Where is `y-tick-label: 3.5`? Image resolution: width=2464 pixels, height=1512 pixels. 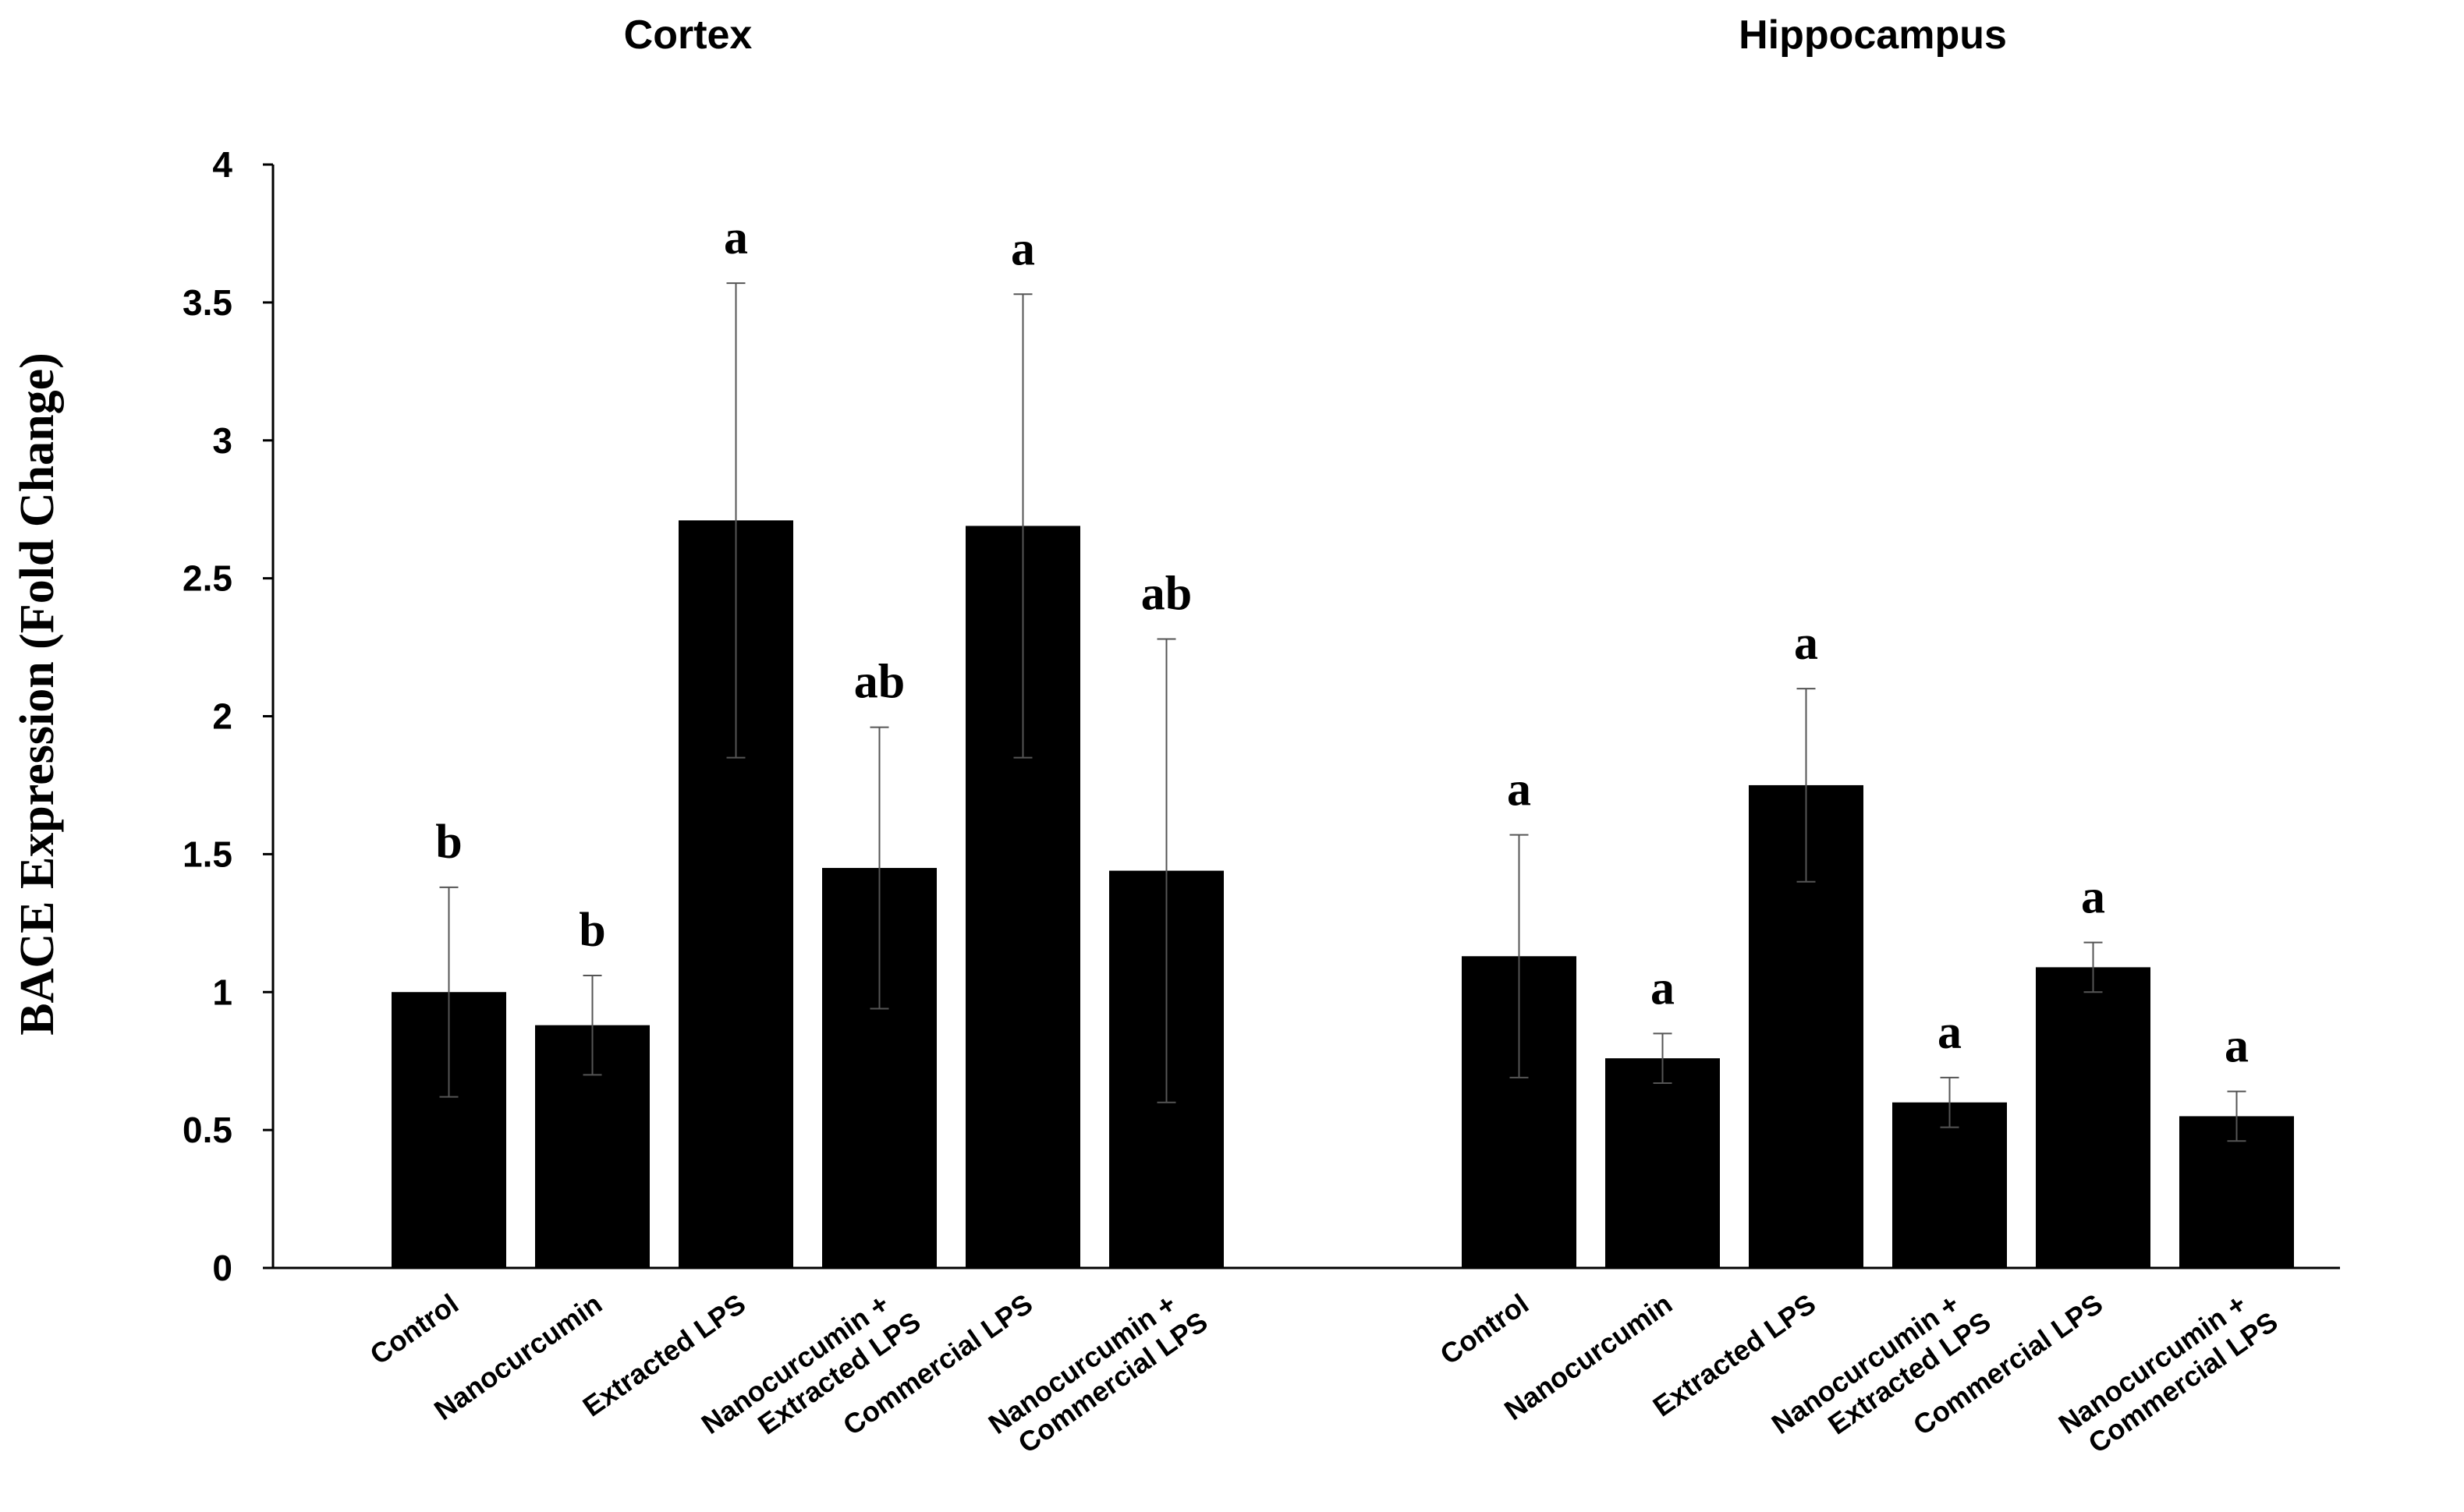 y-tick-label: 3.5 is located at coordinates (207, 302).